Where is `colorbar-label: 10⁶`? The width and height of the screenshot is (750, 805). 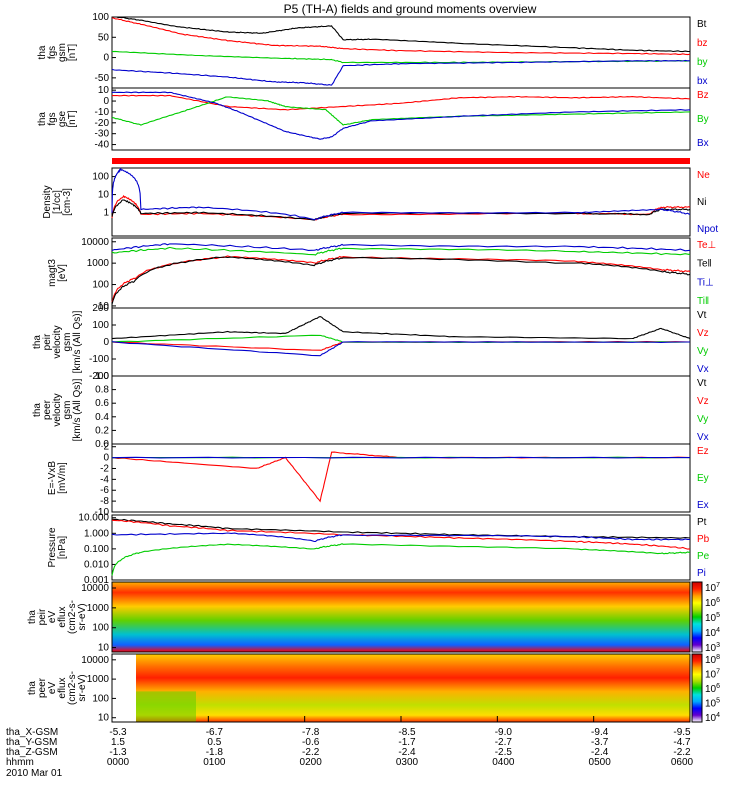
colorbar-label: 10⁶ is located at coordinates (712, 603).